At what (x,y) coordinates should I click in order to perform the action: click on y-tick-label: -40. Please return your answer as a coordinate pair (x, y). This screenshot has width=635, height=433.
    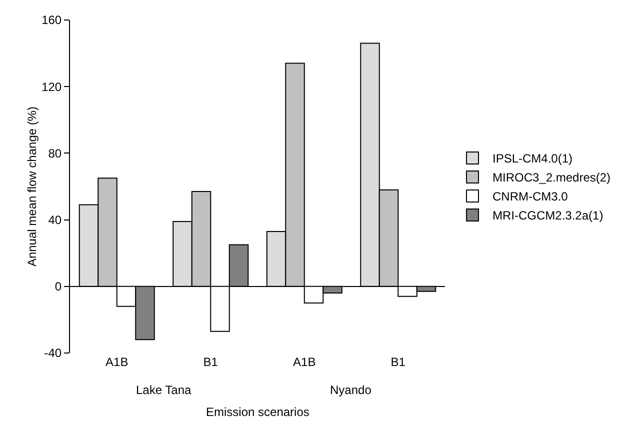
    Looking at the image, I should click on (53, 353).